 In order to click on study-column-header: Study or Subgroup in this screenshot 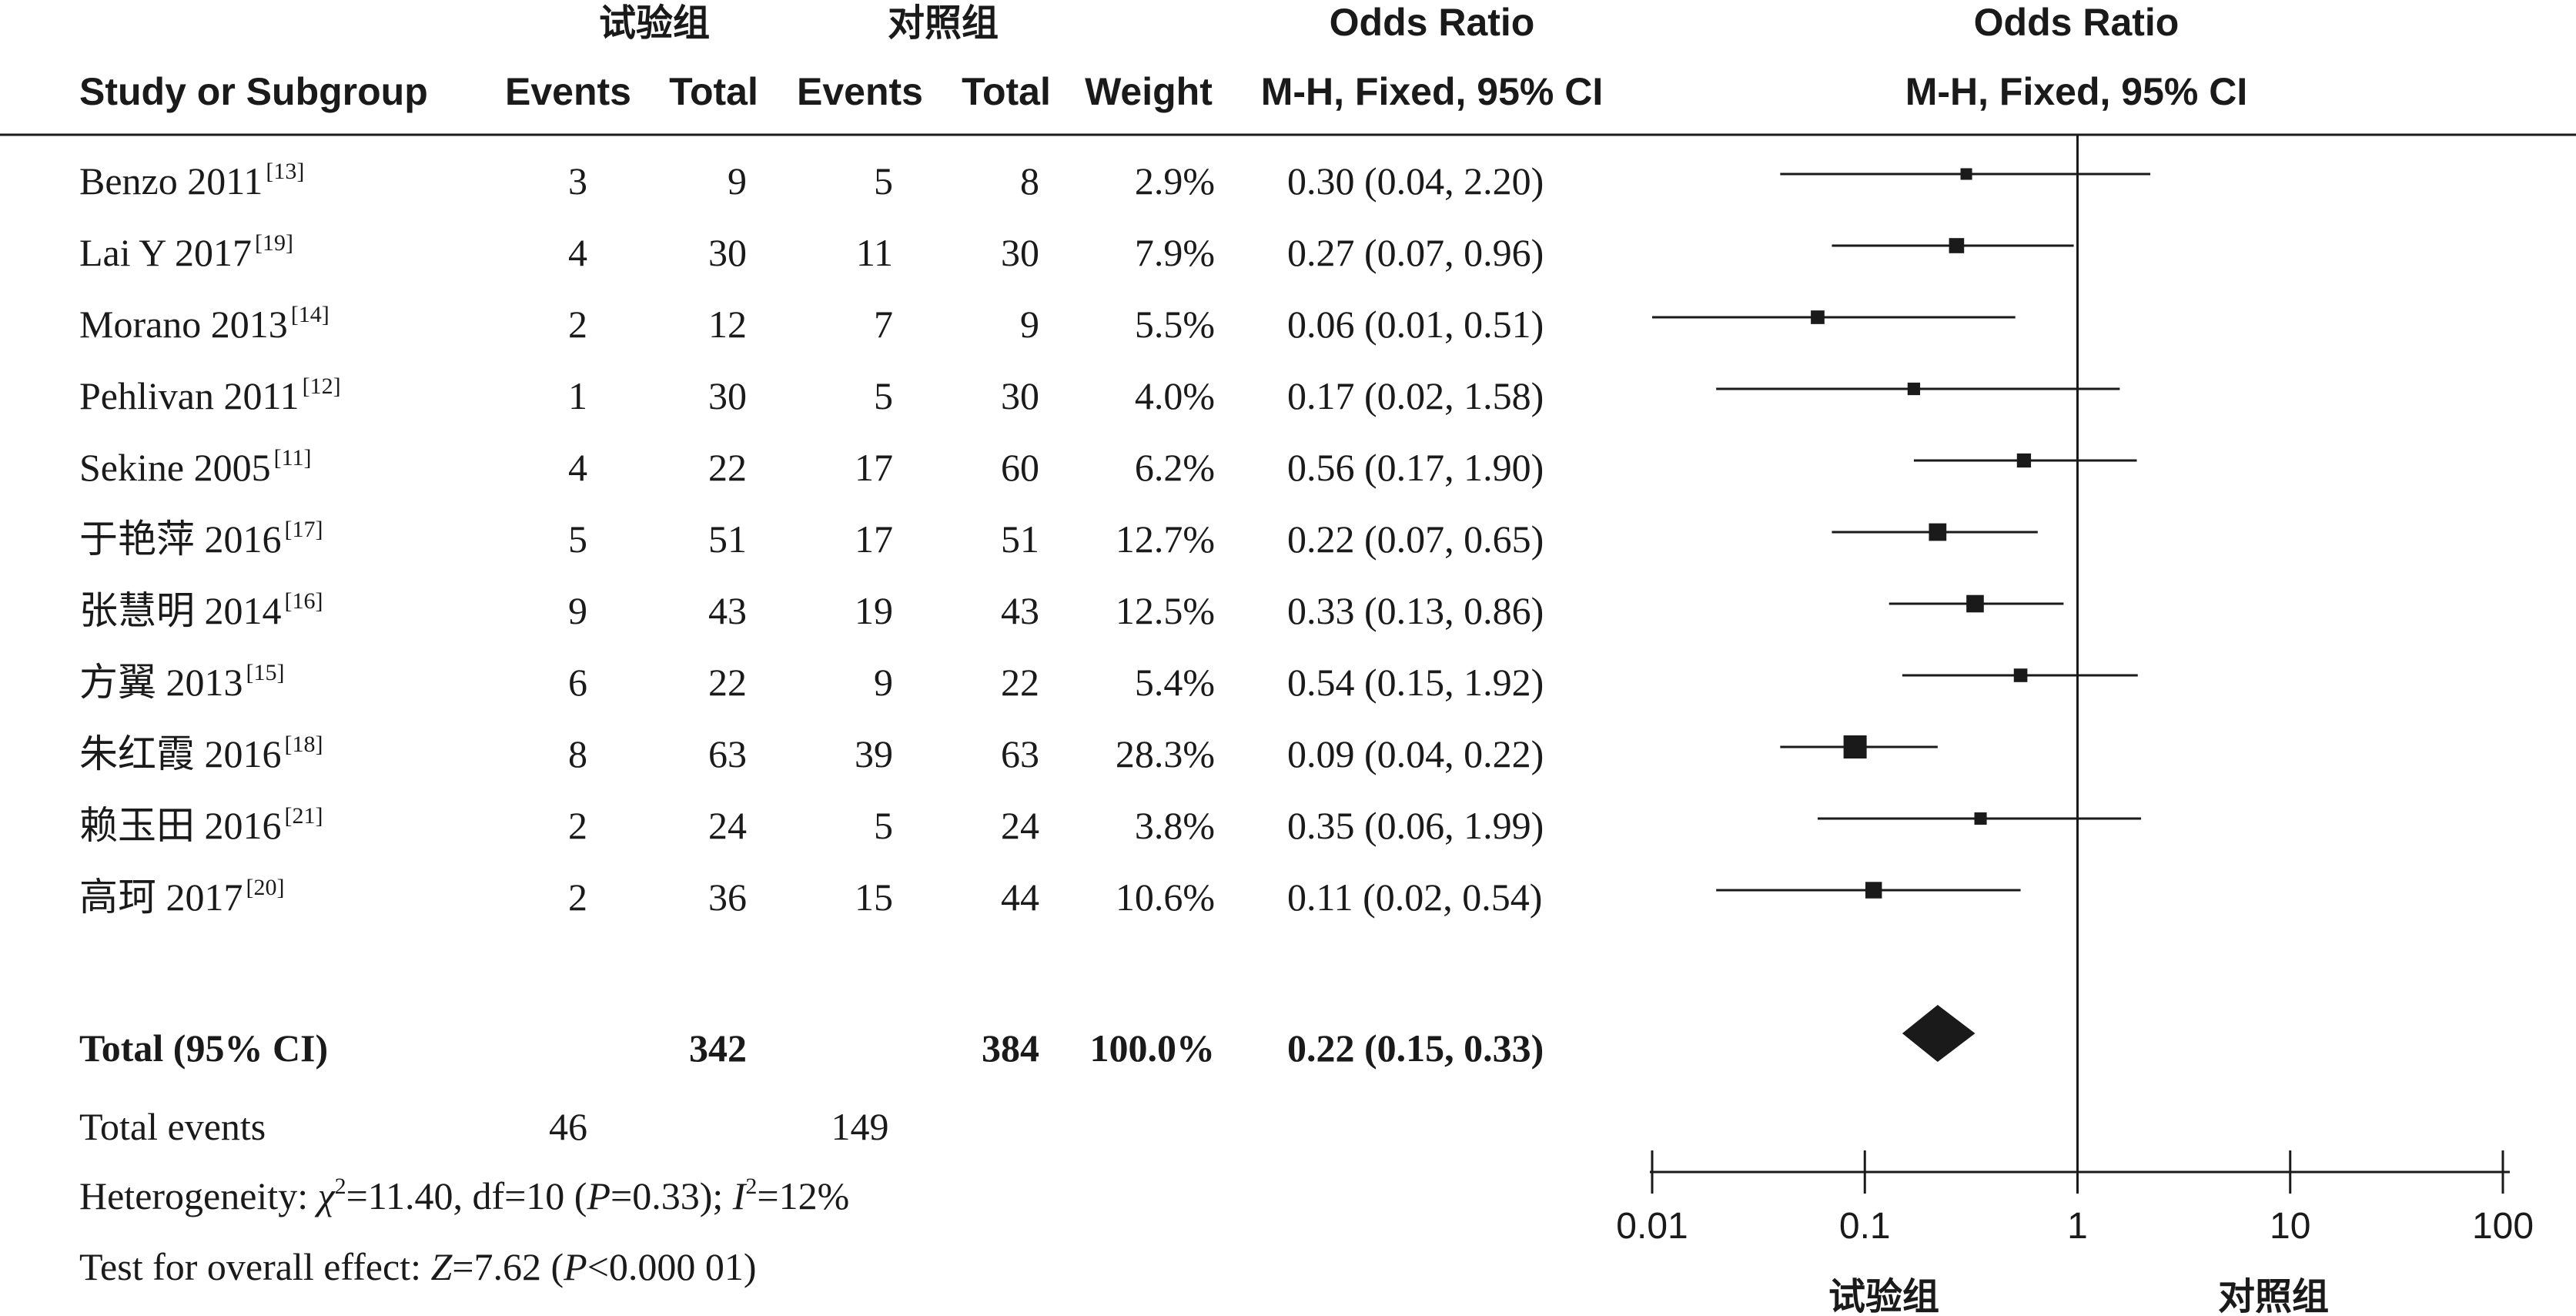, I will do `click(254, 91)`.